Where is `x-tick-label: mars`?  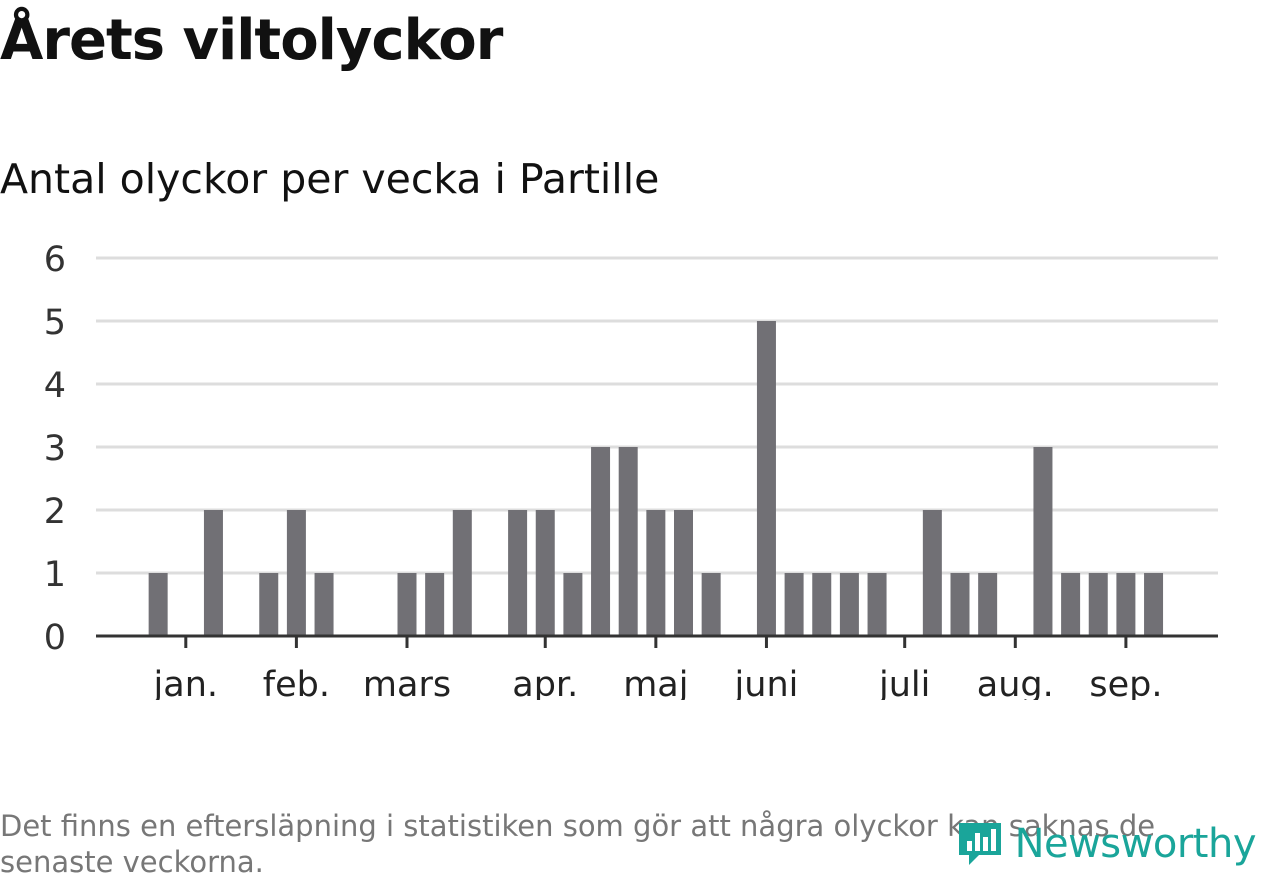 x-tick-label: mars is located at coordinates (407, 682).